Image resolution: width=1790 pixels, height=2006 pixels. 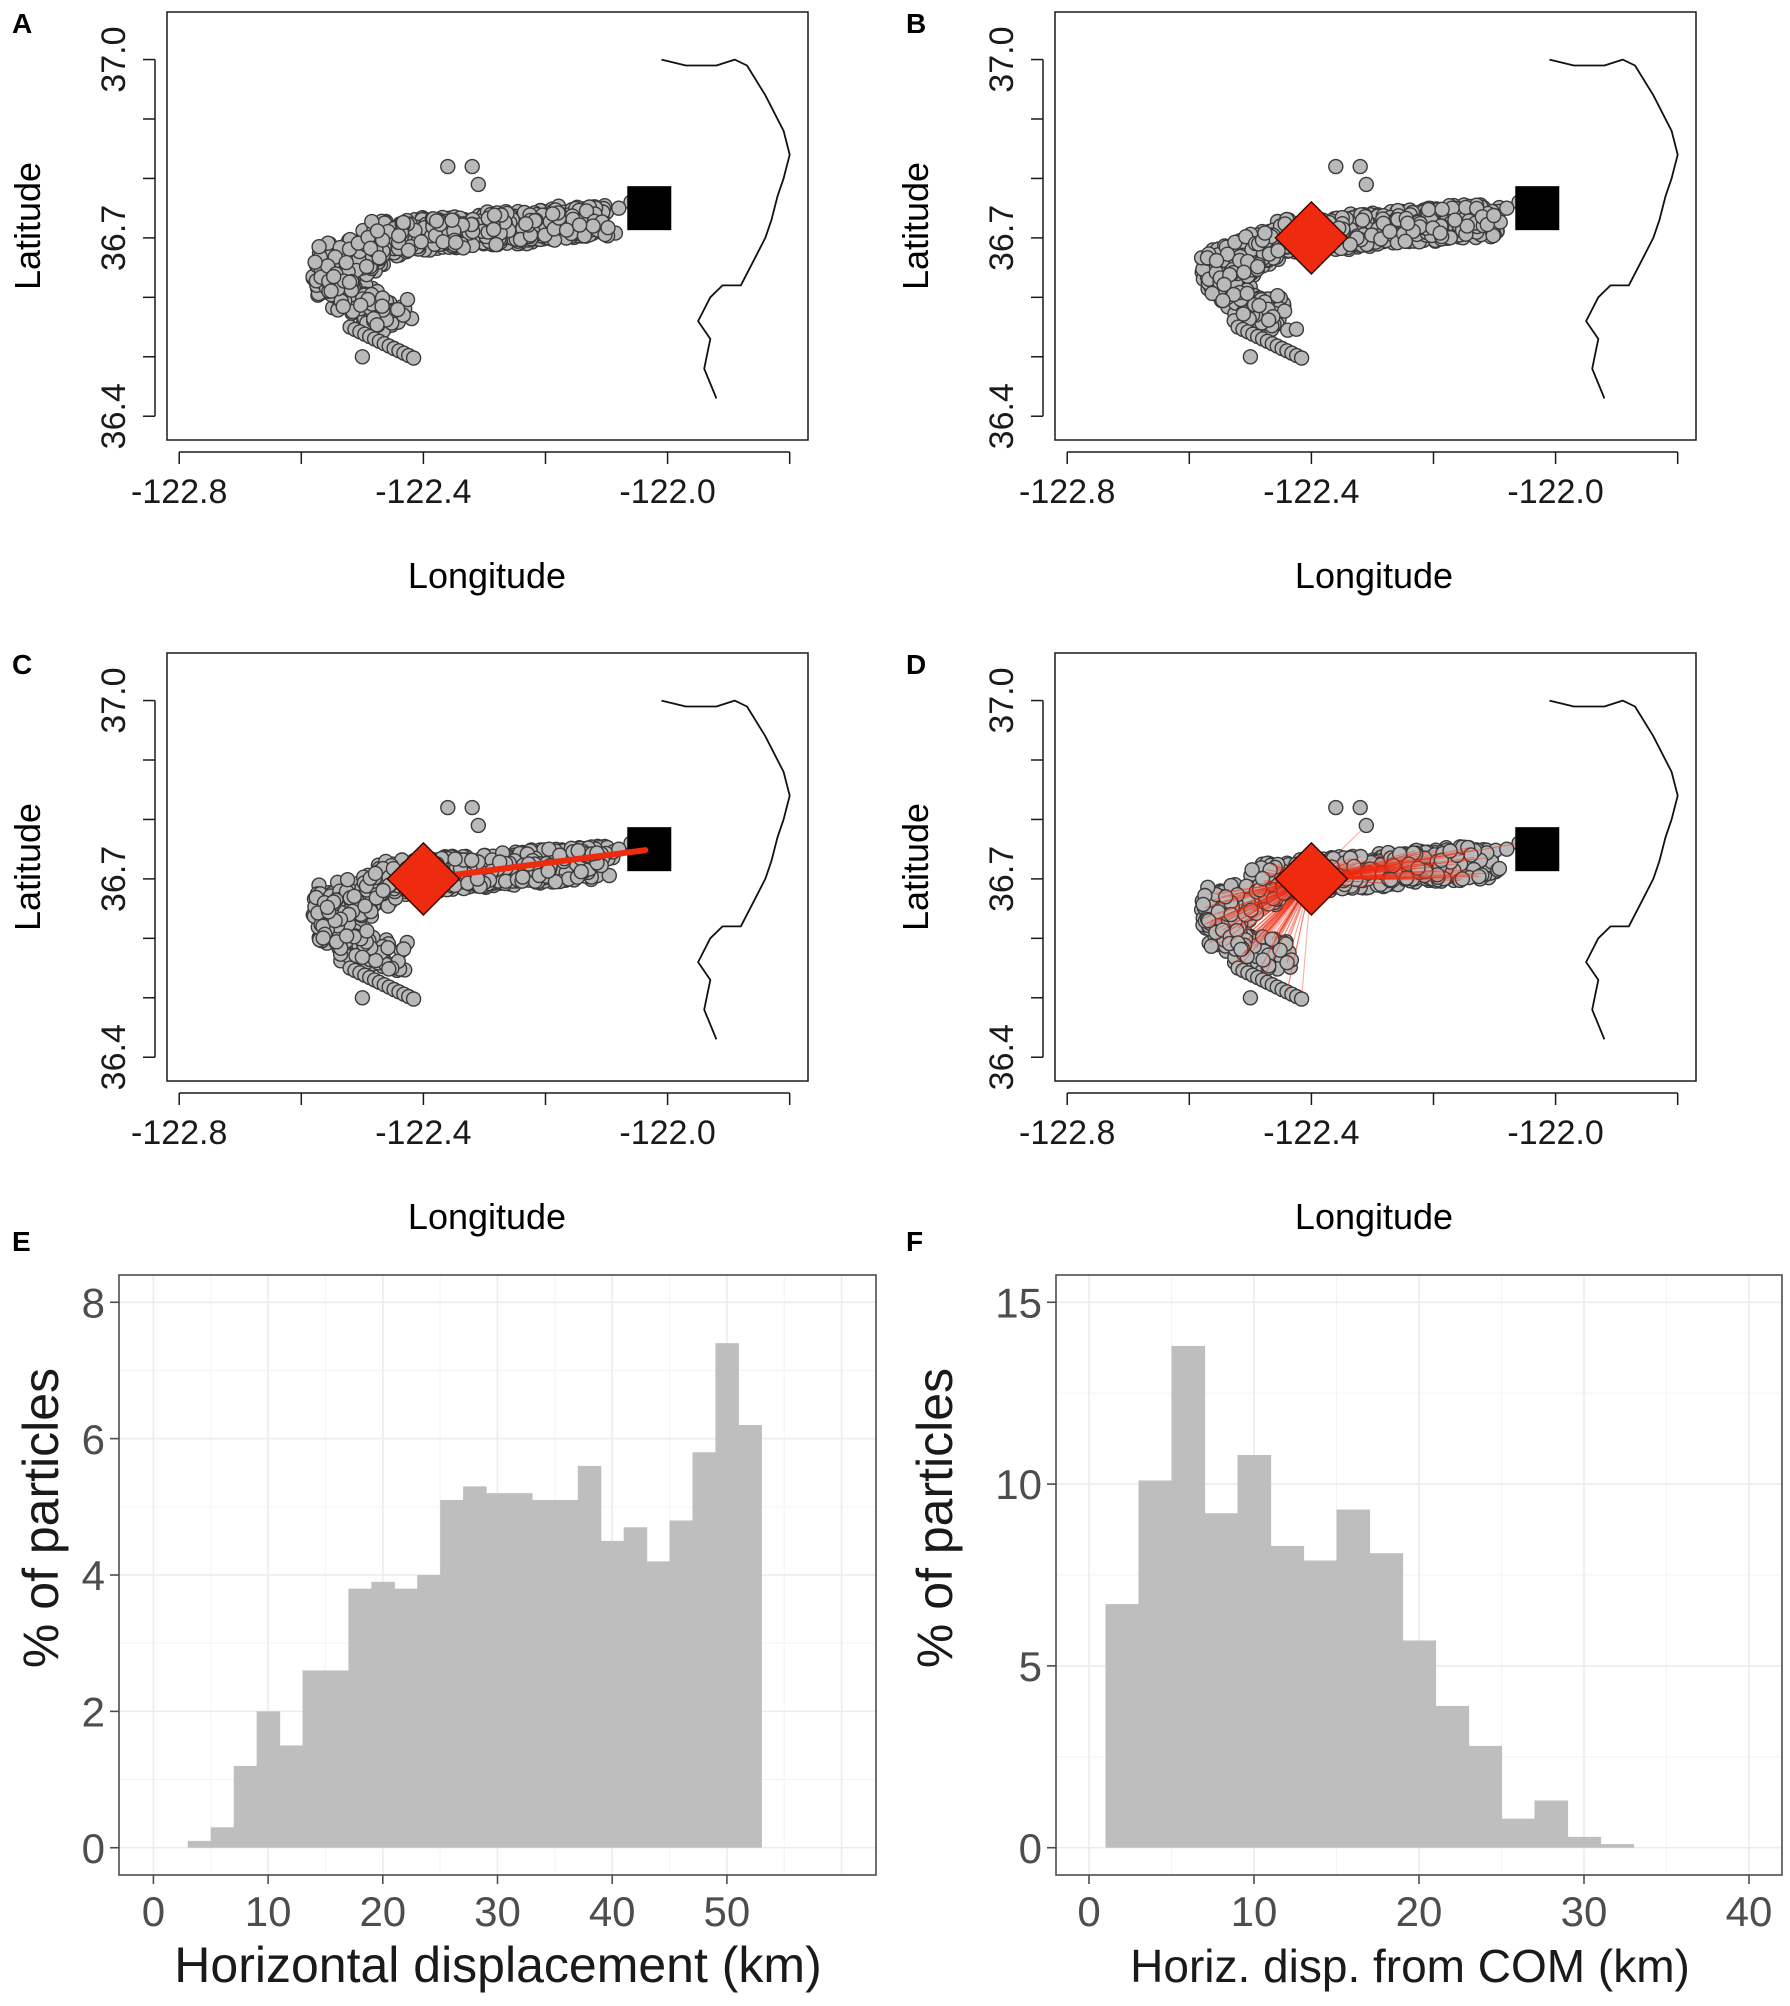 I want to click on panel-label: A, so click(x=22, y=23).